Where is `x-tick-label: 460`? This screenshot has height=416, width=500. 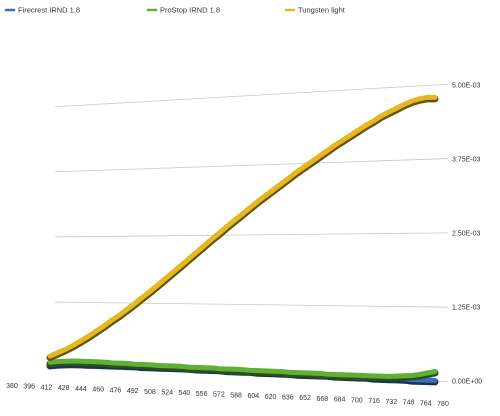
x-tick-label: 460 is located at coordinates (98, 390).